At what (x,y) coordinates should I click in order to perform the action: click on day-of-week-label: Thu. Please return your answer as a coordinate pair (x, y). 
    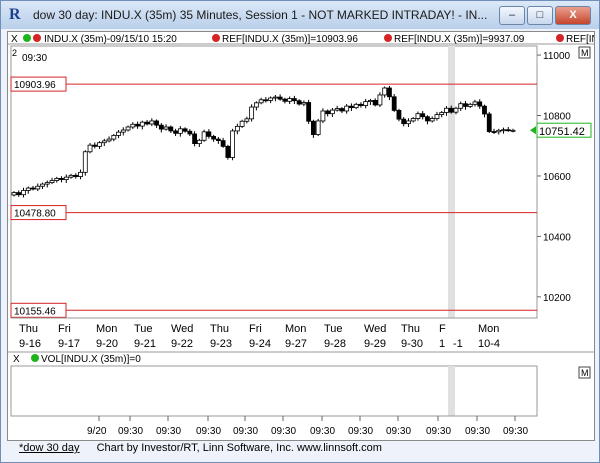
    Looking at the image, I should click on (28, 329).